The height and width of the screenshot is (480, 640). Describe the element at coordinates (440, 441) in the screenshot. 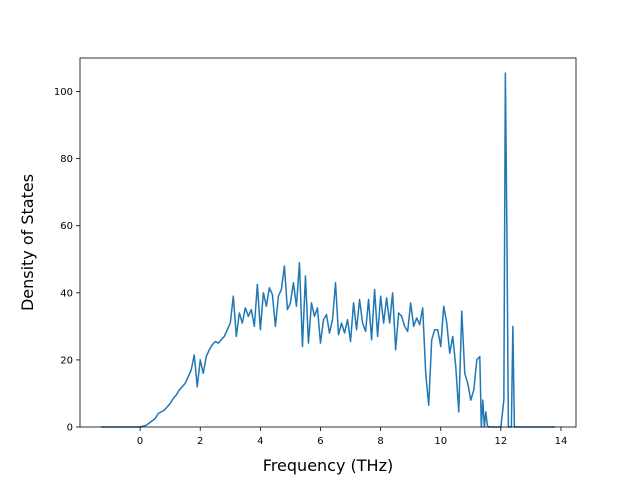

I see `x-tick-label: 10` at that location.